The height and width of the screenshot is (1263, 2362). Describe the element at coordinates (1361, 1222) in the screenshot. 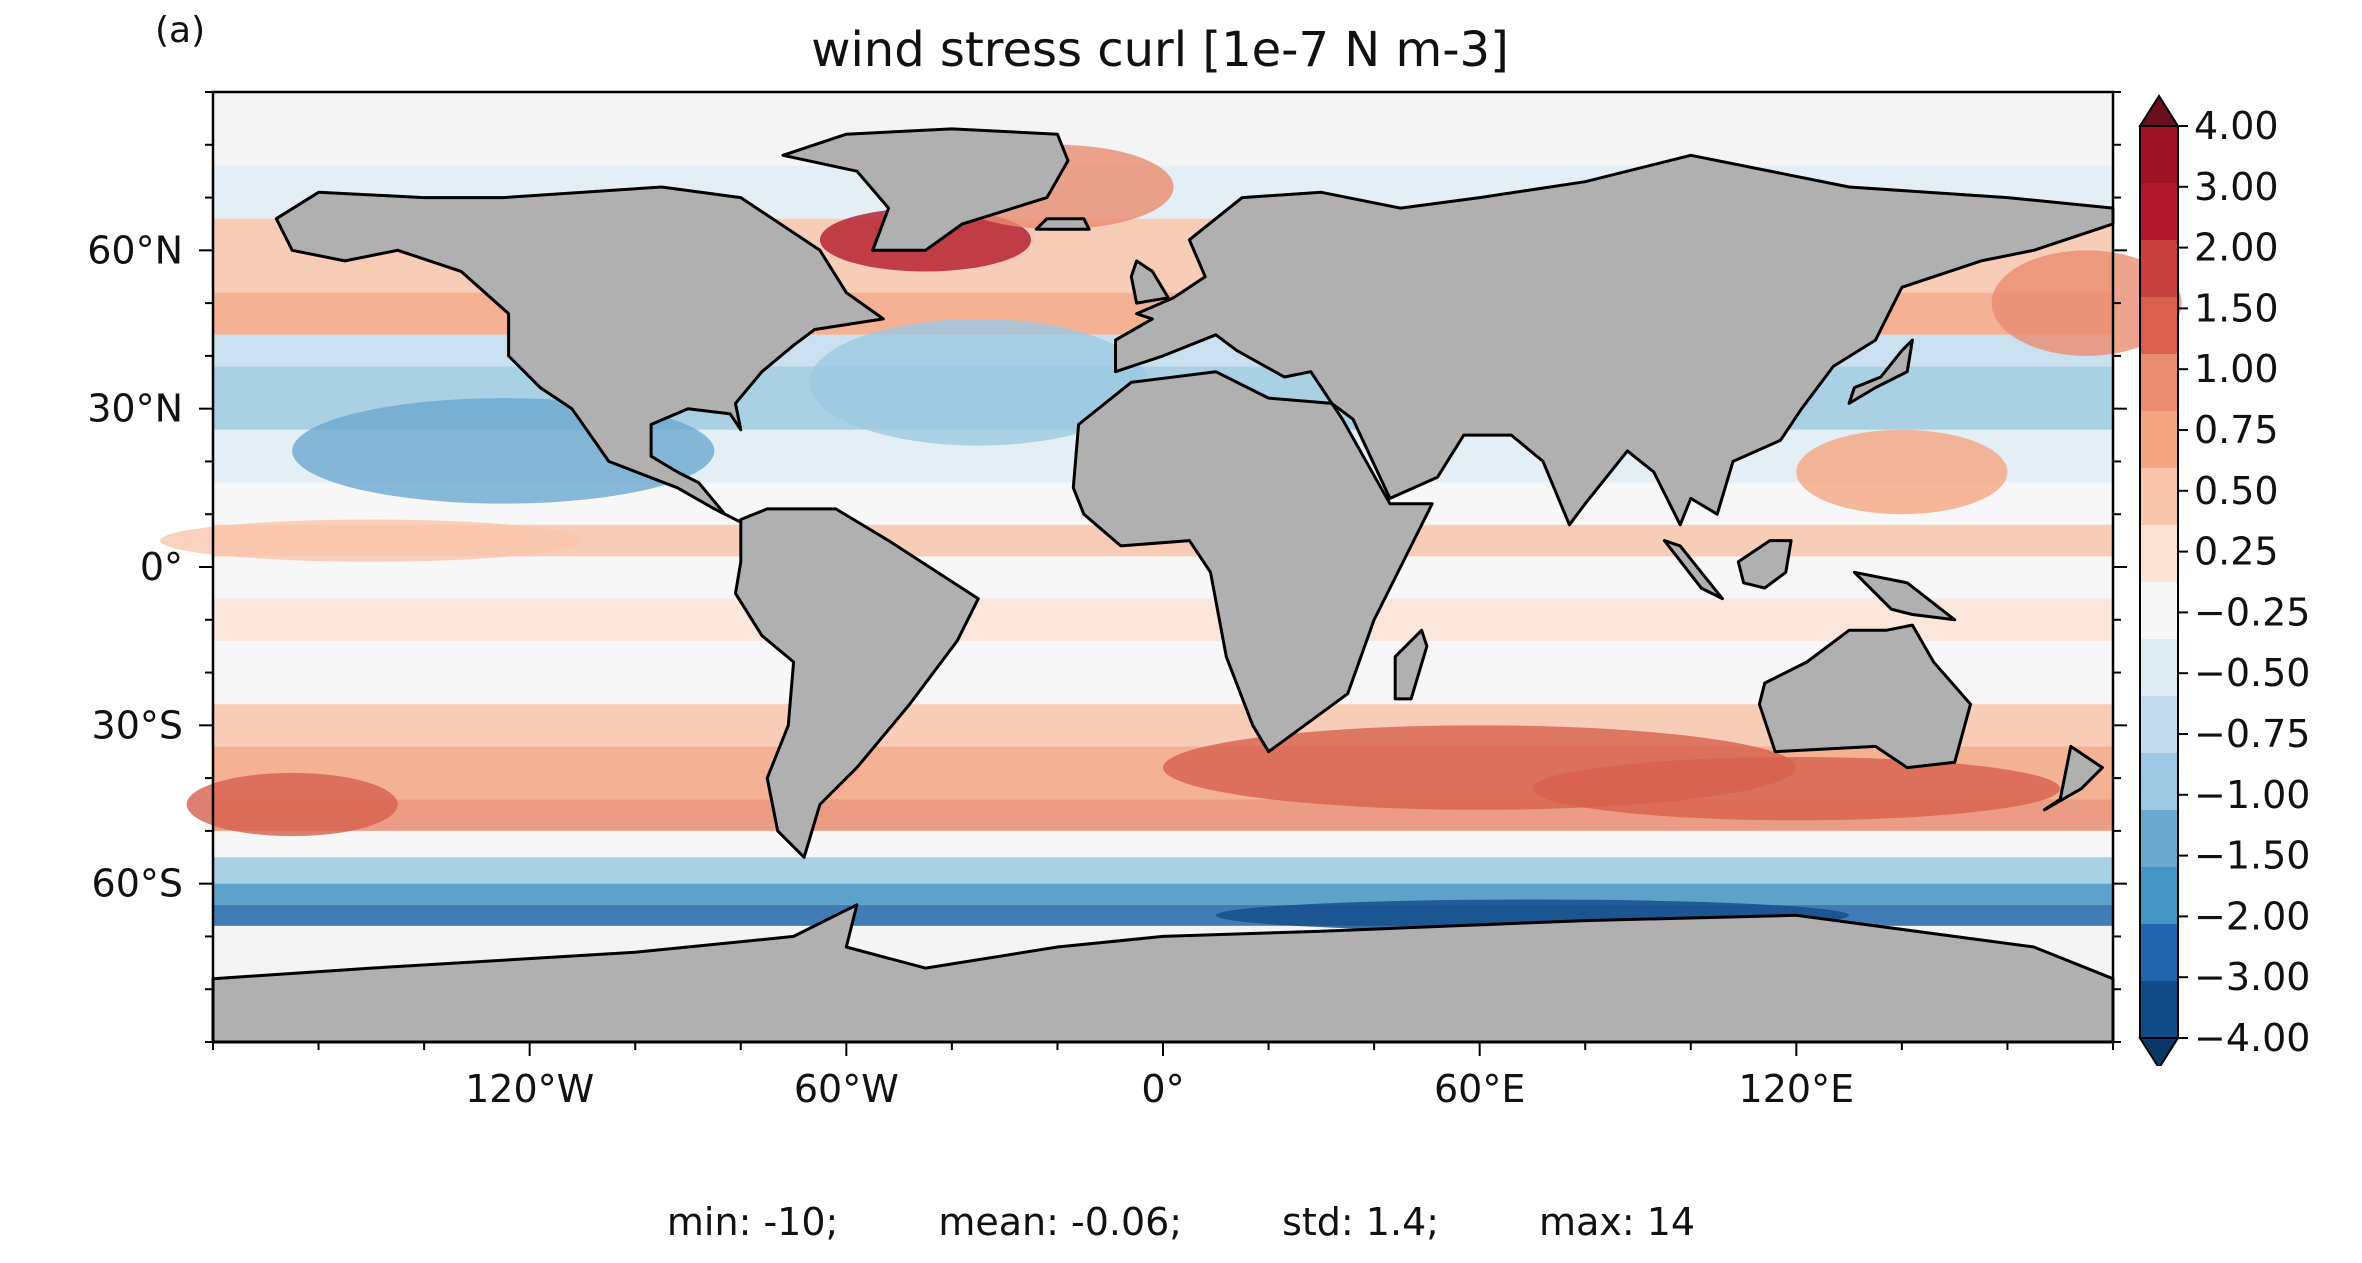

I see `stat-std: std: 1.4;` at that location.